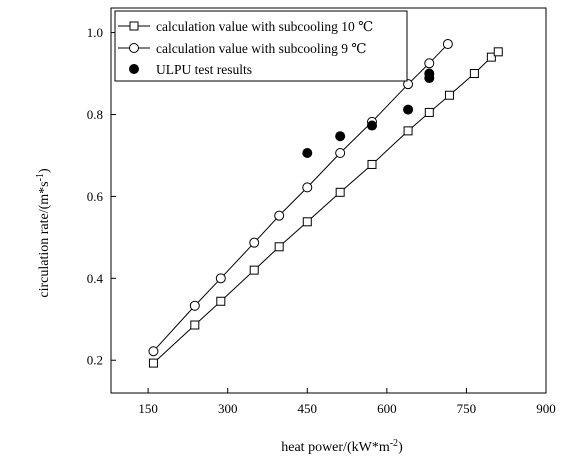  I want to click on y-tick-label-1: 1.0, so click(95, 32).